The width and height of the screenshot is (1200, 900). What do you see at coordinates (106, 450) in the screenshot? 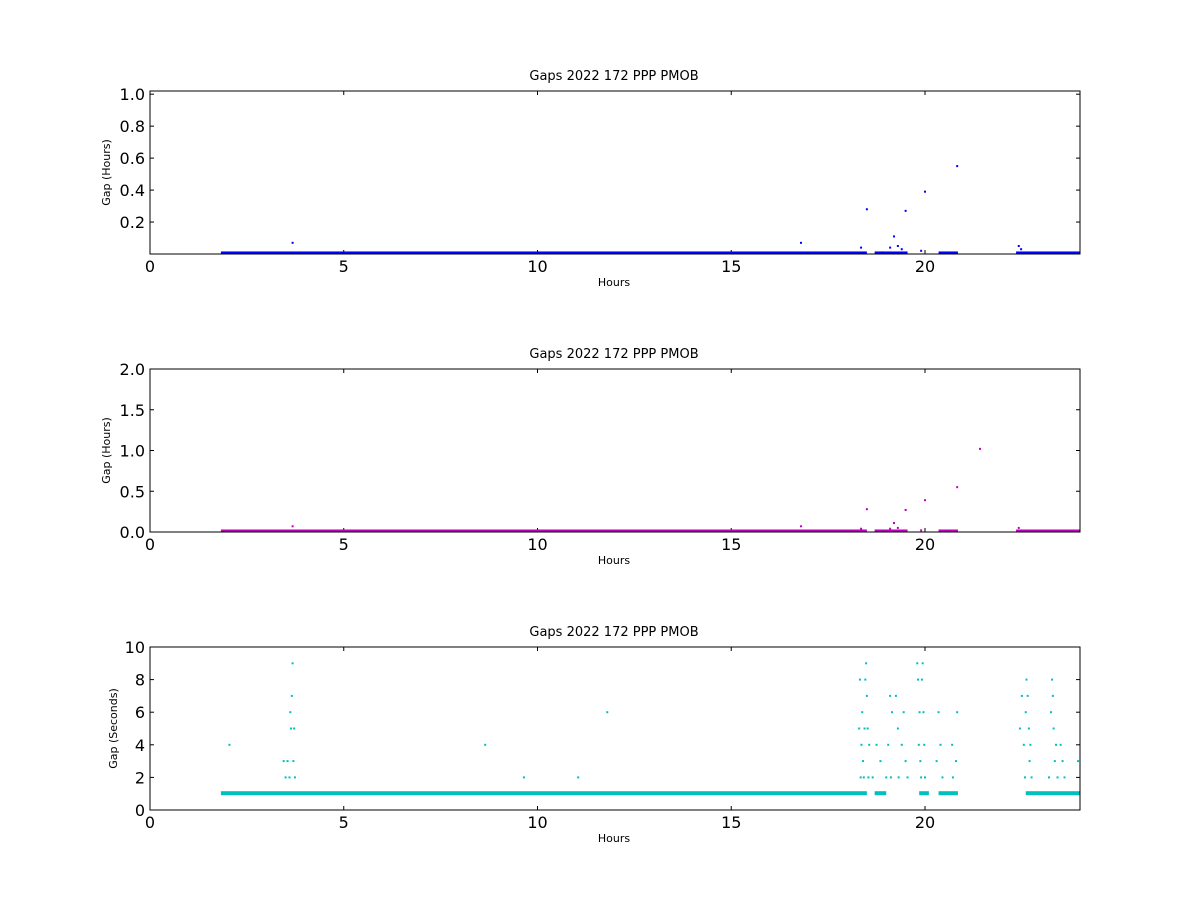
I see `y-axis-label: Gap (Hours)` at bounding box center [106, 450].